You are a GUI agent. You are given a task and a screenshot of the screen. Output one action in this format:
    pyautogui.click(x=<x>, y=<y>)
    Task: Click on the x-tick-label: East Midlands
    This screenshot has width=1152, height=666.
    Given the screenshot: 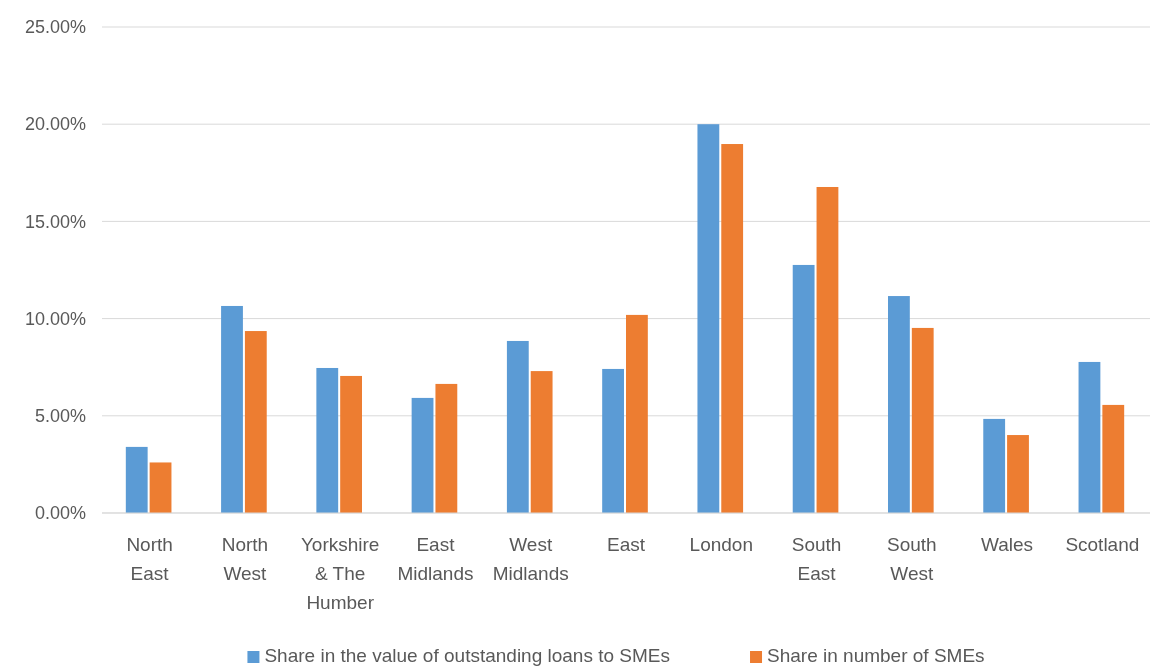 What is the action you would take?
    pyautogui.click(x=435, y=559)
    